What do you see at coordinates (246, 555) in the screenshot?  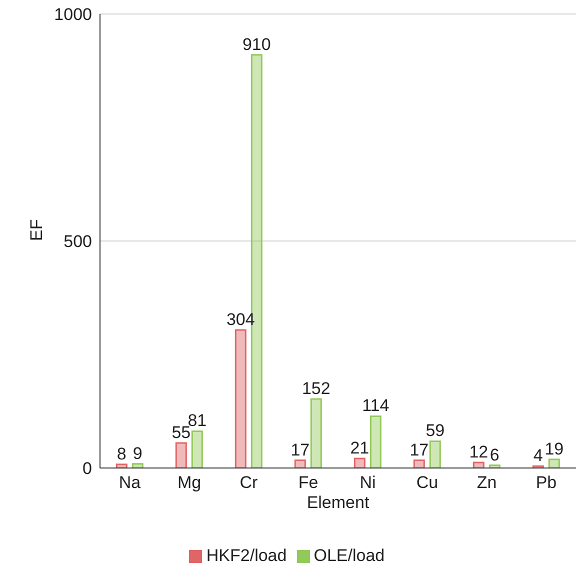 I see `legend-label: HKF2/load` at bounding box center [246, 555].